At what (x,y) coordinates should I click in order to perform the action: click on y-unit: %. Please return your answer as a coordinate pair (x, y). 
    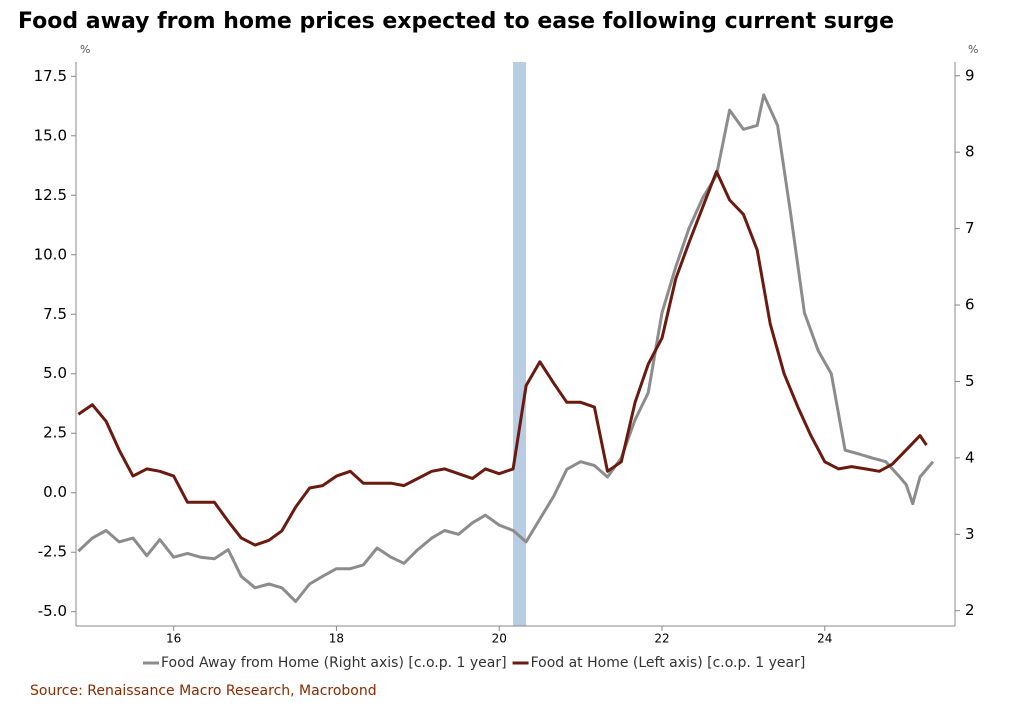
    Looking at the image, I should click on (85, 49).